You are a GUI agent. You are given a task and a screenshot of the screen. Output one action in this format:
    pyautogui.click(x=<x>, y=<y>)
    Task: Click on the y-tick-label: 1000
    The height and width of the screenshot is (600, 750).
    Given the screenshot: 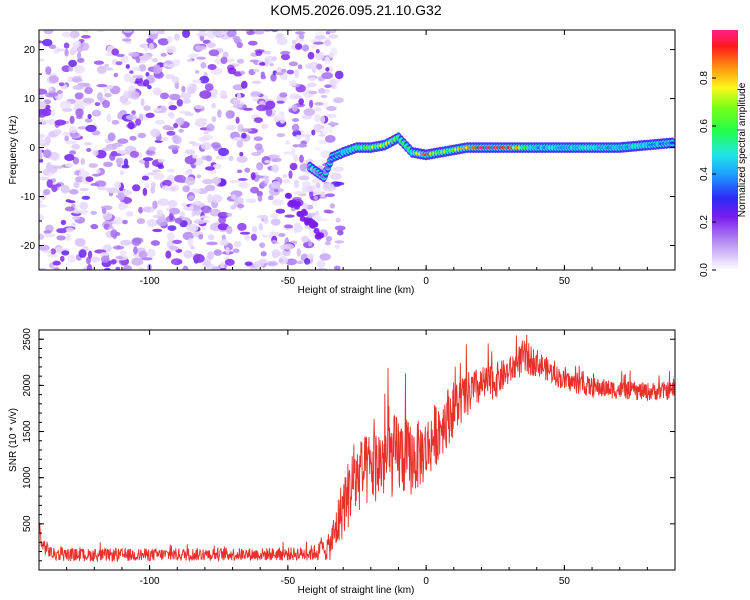 What is the action you would take?
    pyautogui.click(x=27, y=477)
    